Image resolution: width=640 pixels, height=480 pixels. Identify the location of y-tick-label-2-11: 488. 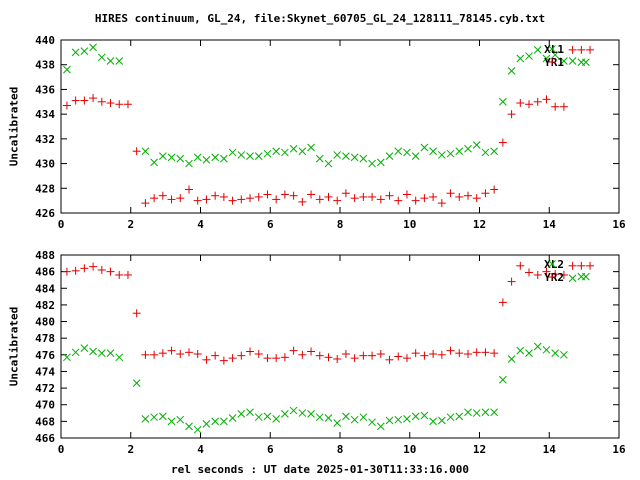
(45, 255).